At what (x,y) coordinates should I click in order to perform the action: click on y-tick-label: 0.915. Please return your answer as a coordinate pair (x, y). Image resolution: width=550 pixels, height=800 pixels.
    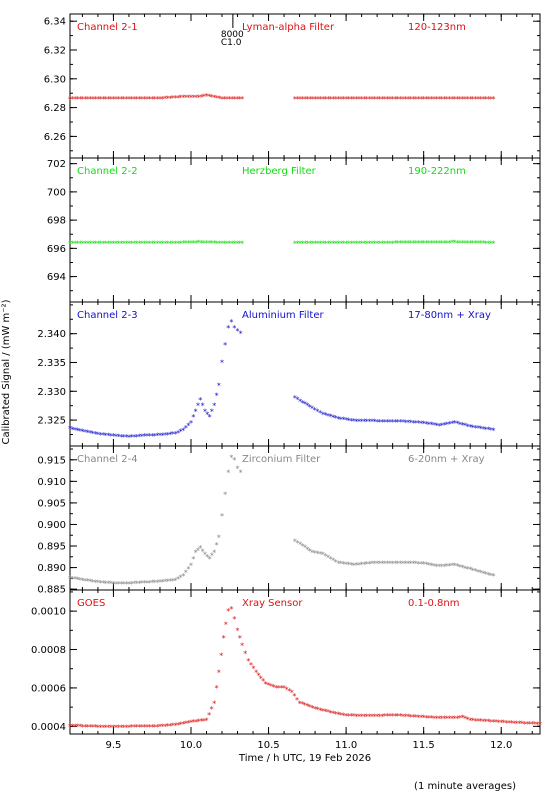
    Looking at the image, I should click on (51, 460).